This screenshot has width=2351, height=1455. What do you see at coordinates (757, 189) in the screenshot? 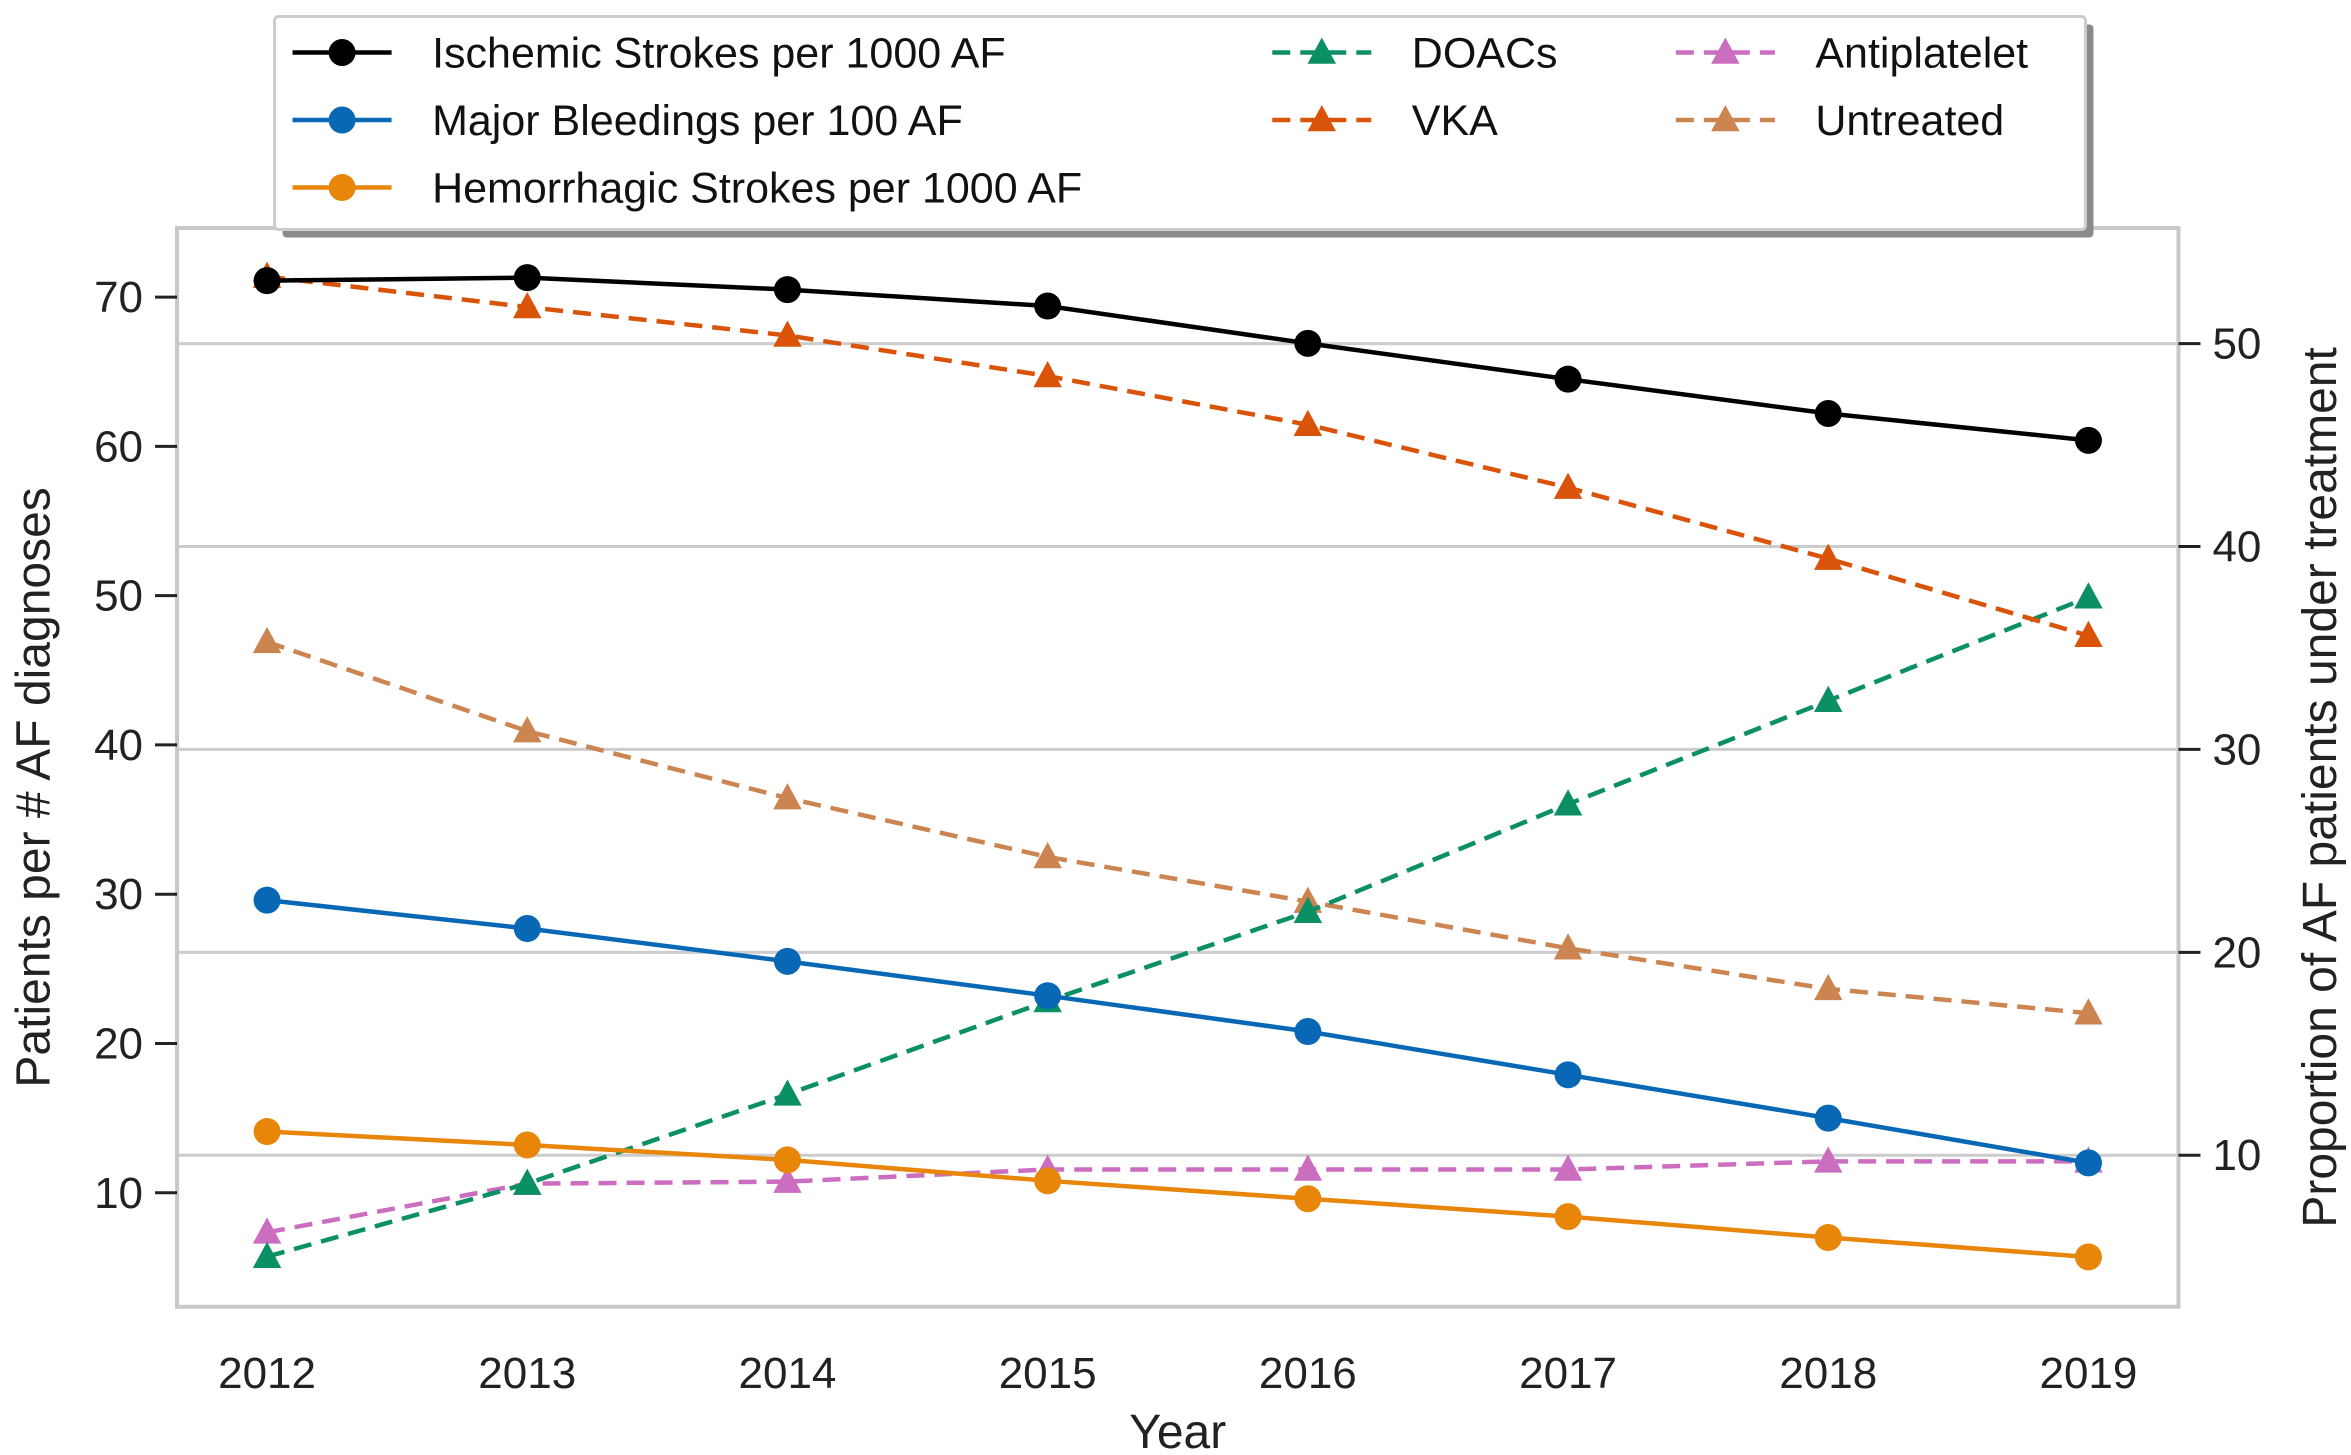
I see `legend-label: Hemorrhagic Strokes per 1000 AF` at bounding box center [757, 189].